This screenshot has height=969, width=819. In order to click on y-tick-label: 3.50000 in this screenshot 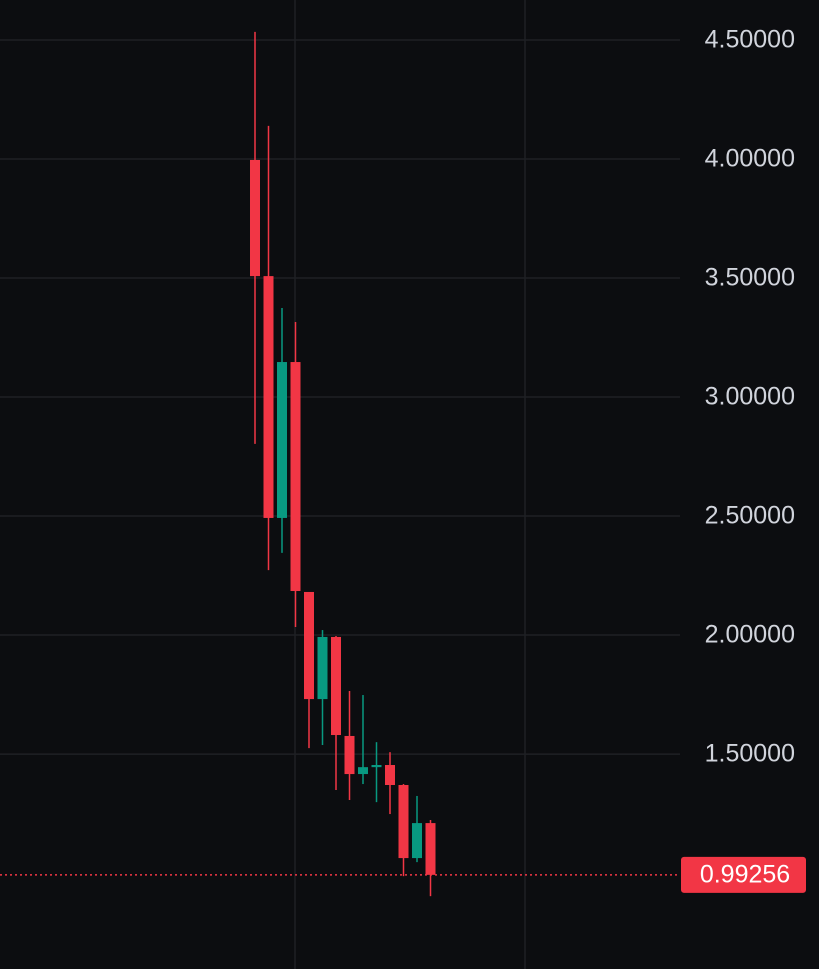, I will do `click(750, 278)`.